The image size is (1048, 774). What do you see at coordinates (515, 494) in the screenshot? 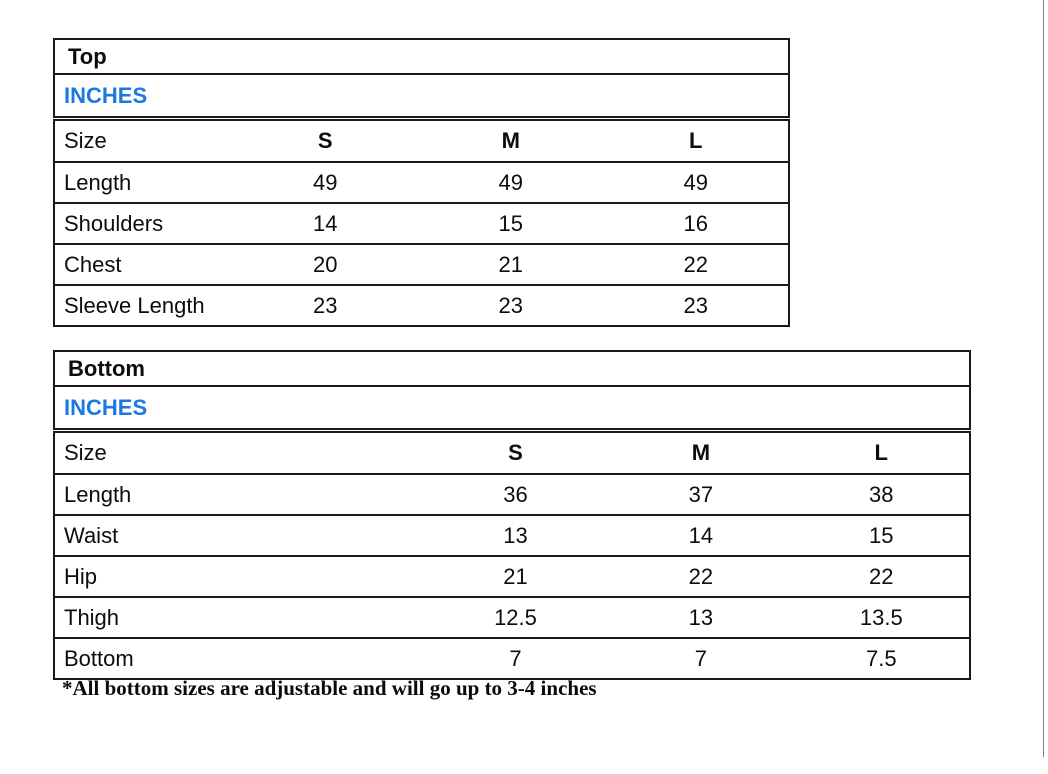
I see `cell-value: 36` at bounding box center [515, 494].